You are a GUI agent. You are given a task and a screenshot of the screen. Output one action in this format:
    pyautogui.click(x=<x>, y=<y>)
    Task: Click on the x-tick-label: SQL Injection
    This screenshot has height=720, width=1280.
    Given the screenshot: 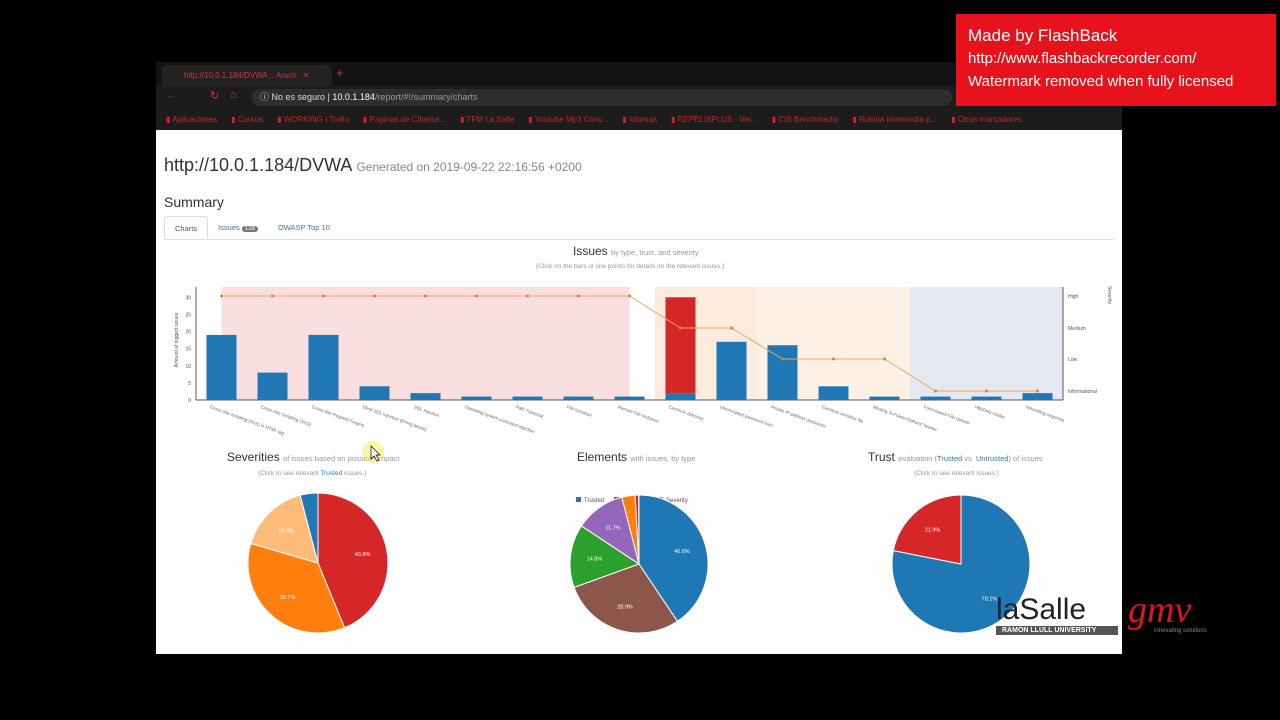 What is the action you would take?
    pyautogui.click(x=426, y=411)
    